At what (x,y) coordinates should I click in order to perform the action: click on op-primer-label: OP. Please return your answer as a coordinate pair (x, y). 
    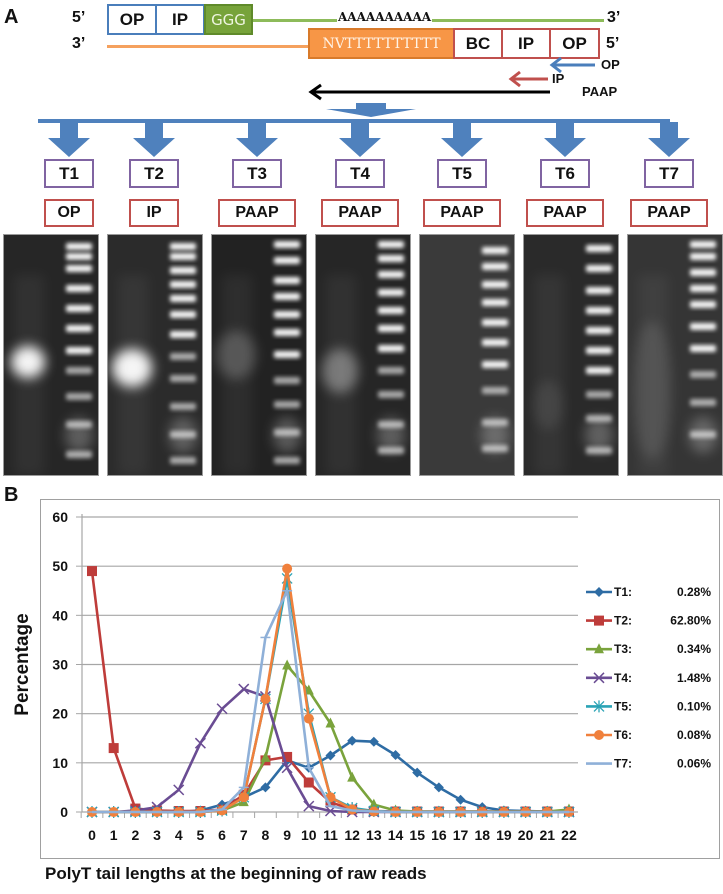
    Looking at the image, I should click on (610, 64).